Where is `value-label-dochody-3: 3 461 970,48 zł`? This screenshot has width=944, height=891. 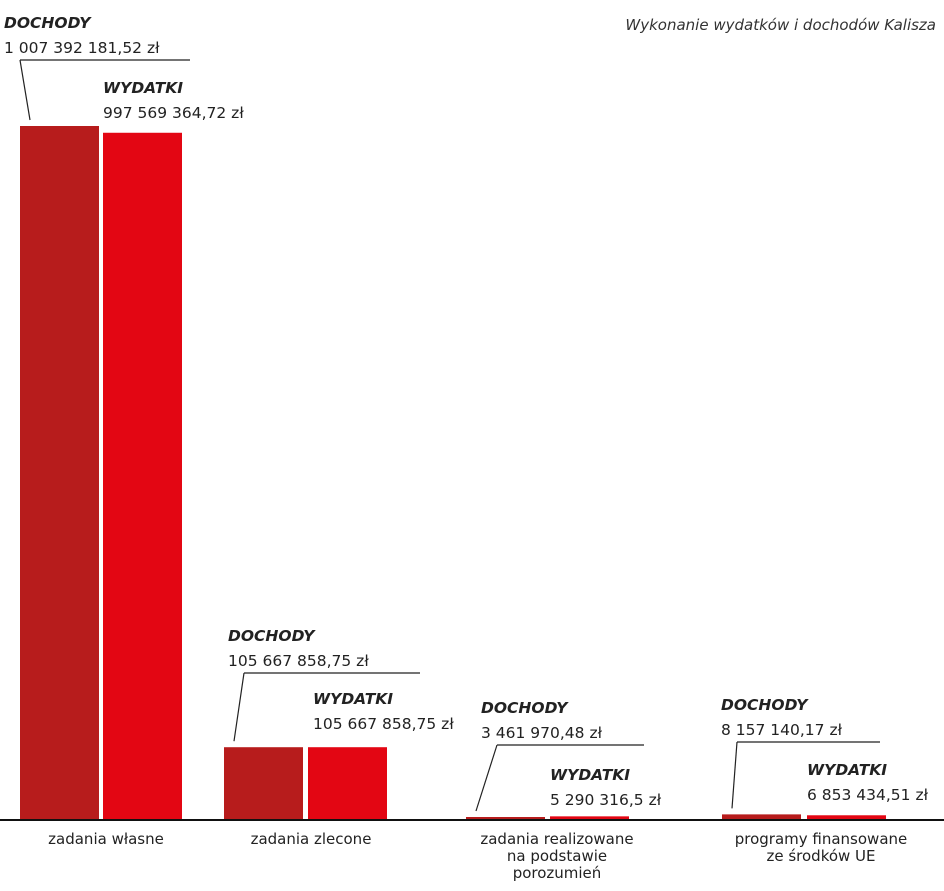
value-label-dochody-3: 3 461 970,48 zł is located at coordinates (542, 733).